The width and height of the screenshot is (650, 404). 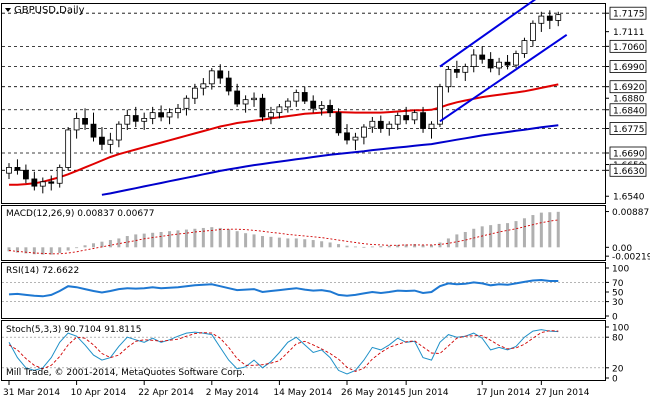 What do you see at coordinates (629, 100) in the screenshot?
I see `price-tick-label: 1.6880` at bounding box center [629, 100].